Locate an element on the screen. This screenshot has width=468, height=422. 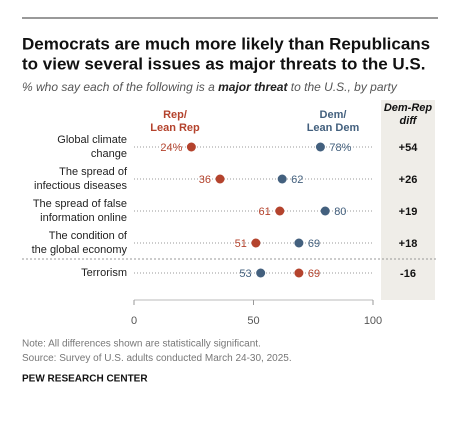
legend-label: Dem/ is located at coordinates (333, 115).